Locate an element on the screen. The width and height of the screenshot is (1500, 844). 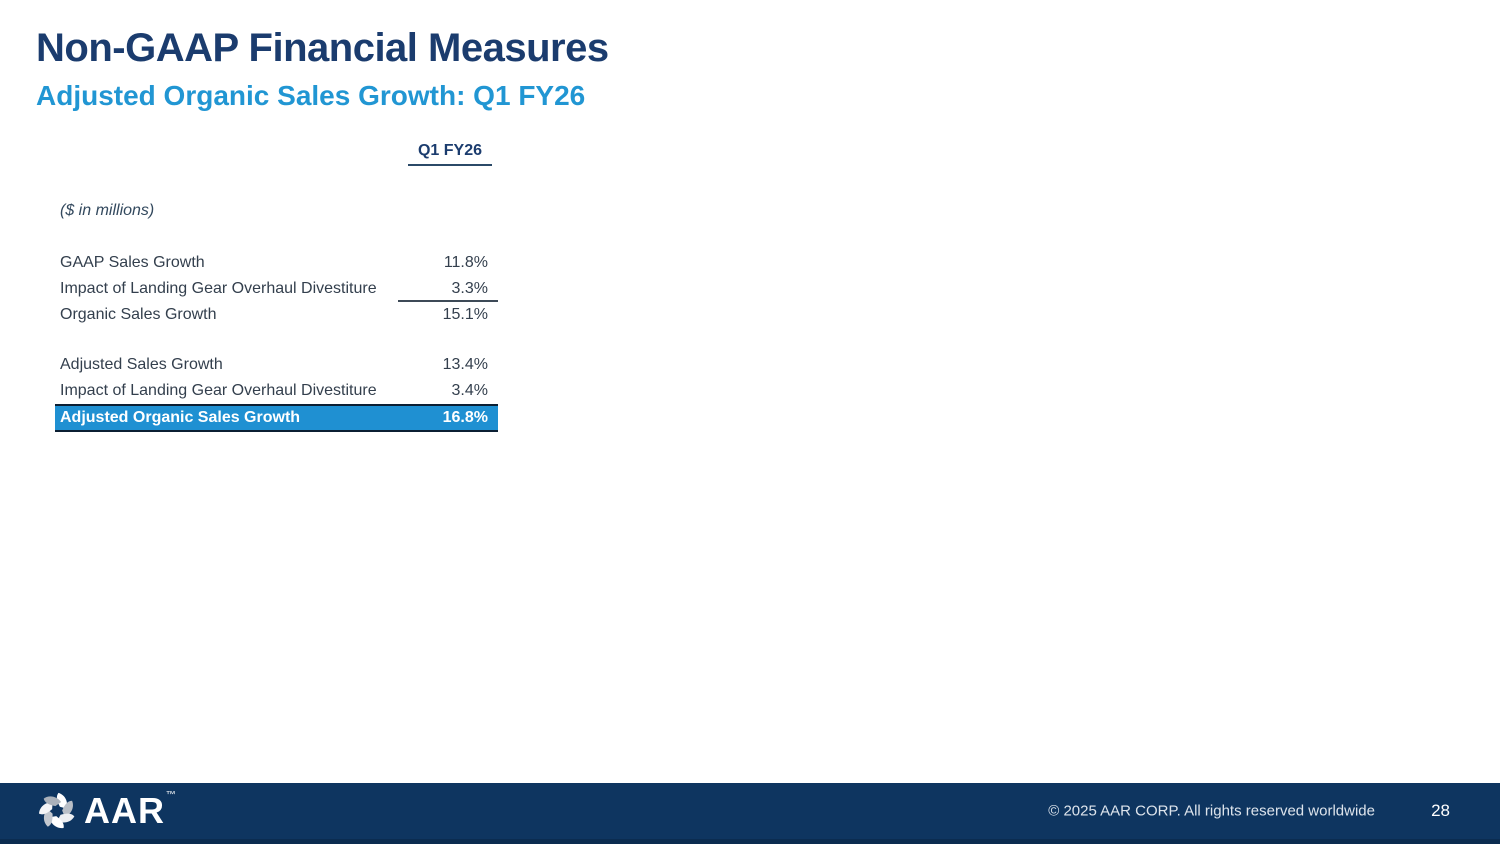
row-value: 13.4% is located at coordinates (465, 364).